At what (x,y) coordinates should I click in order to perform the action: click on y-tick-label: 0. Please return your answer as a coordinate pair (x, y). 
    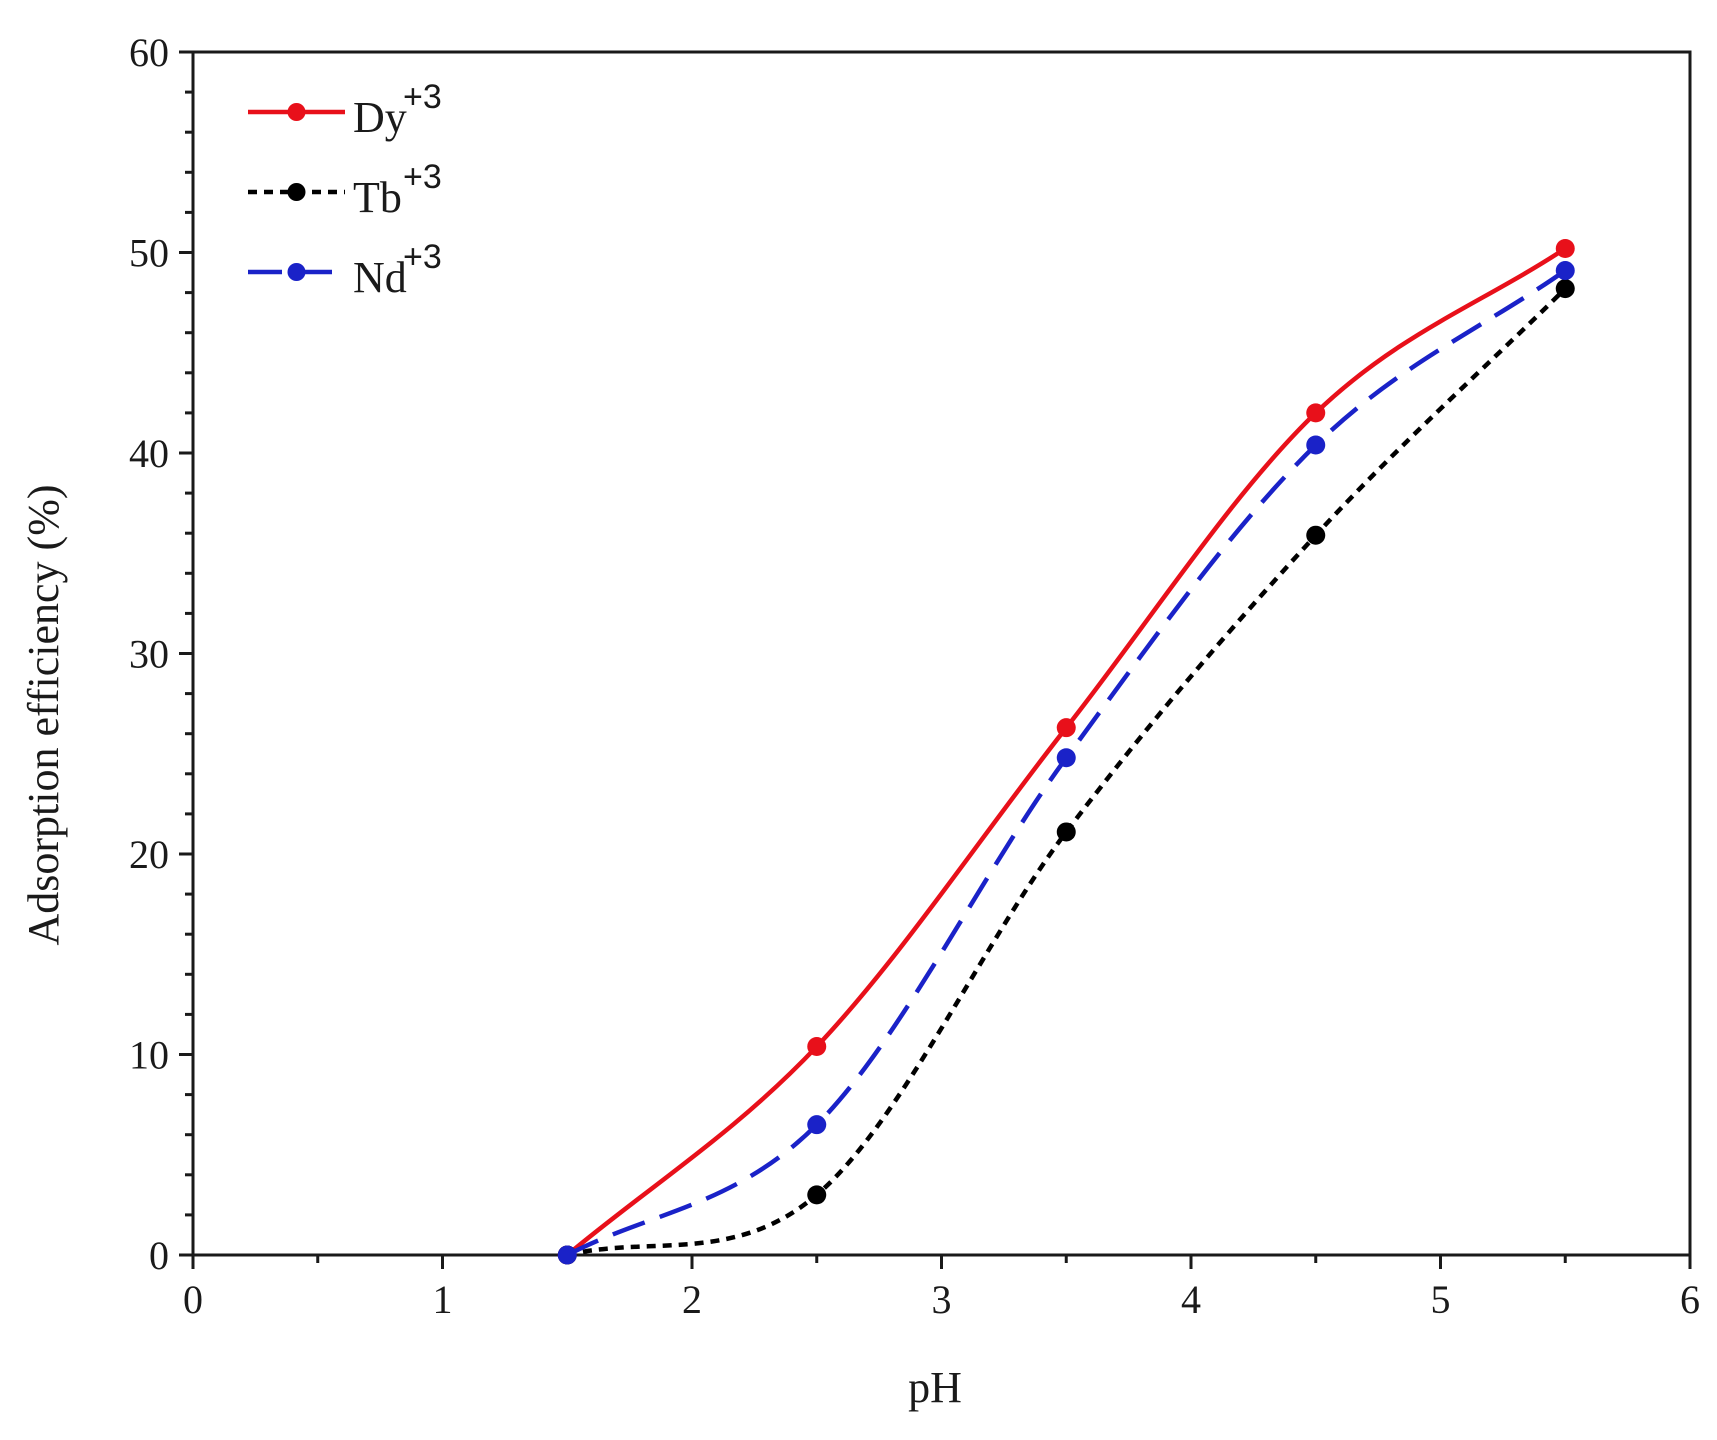
    Looking at the image, I should click on (159, 1255).